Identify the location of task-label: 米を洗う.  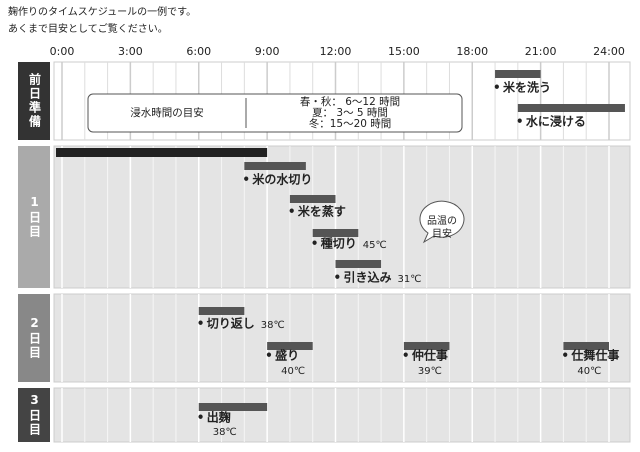
(527, 87).